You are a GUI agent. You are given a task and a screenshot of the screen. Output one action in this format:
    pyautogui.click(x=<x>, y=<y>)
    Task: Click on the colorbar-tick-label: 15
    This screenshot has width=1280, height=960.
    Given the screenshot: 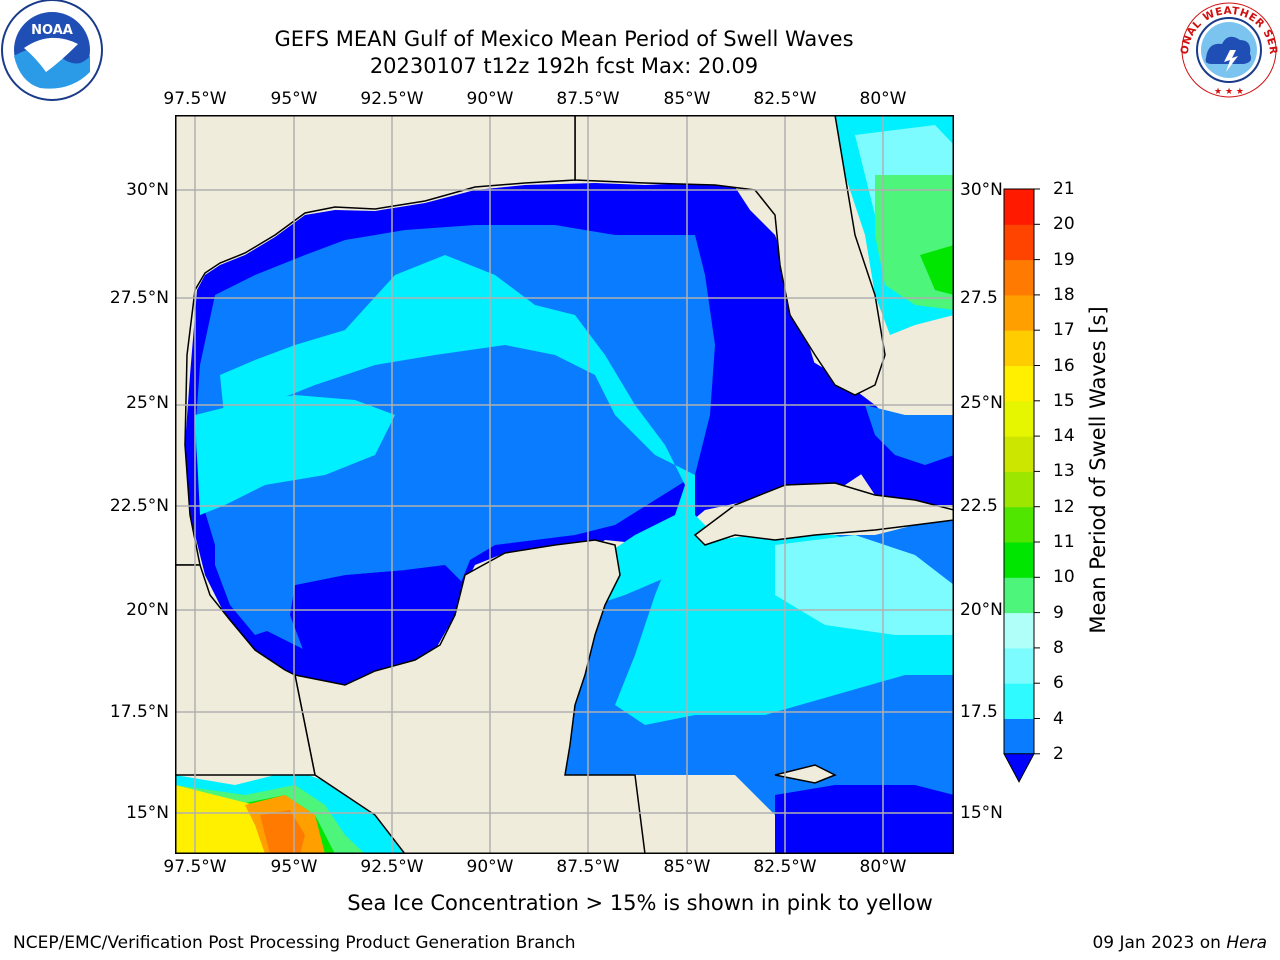 What is the action you would take?
    pyautogui.click(x=1064, y=400)
    